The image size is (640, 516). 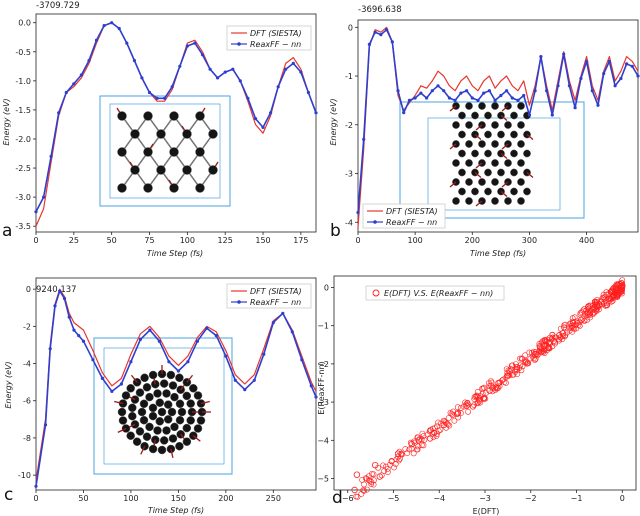 I want to click on panel-b-xtick-label: 300, so click(x=529, y=240).